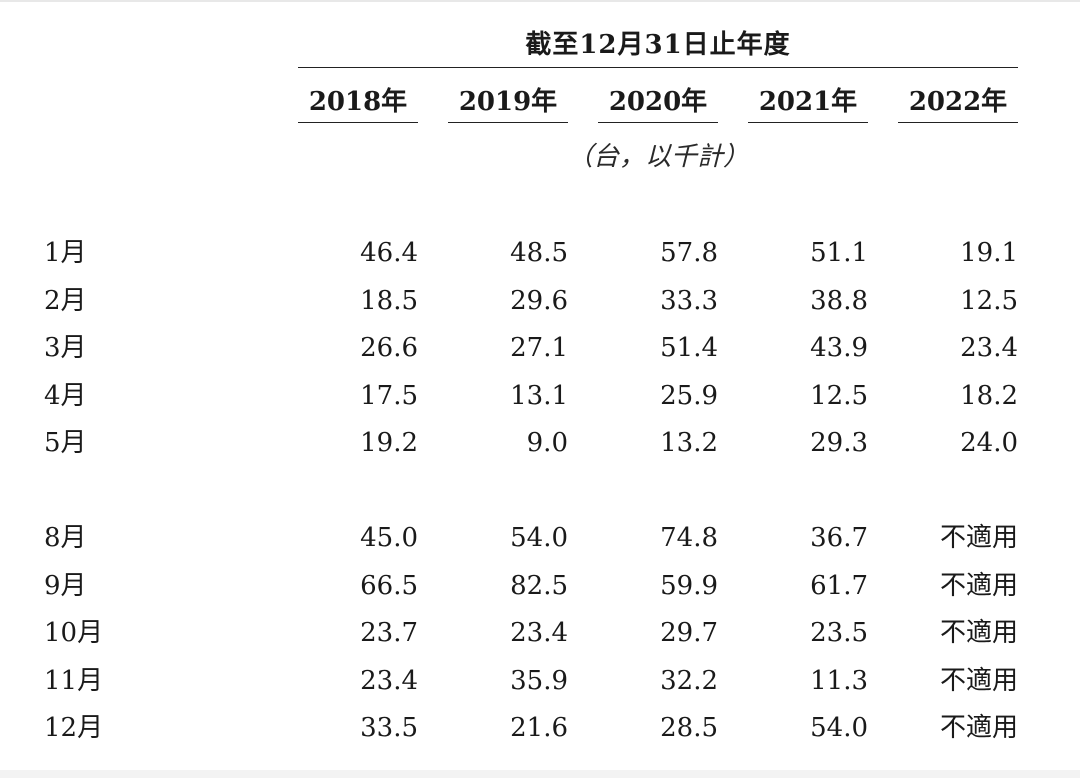 The height and width of the screenshot is (778, 1080). What do you see at coordinates (540, 1) in the screenshot?
I see `page-top-edge` at bounding box center [540, 1].